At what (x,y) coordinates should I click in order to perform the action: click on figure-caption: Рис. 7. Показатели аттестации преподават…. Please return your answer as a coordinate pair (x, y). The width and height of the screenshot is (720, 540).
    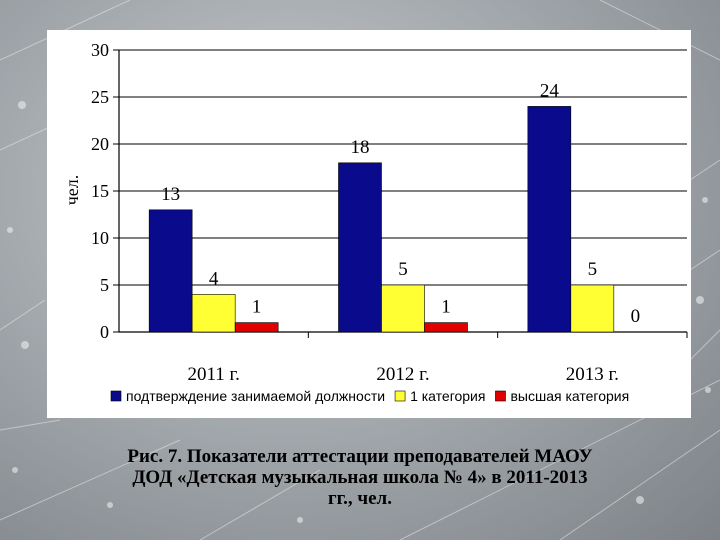
    Looking at the image, I should click on (360, 477).